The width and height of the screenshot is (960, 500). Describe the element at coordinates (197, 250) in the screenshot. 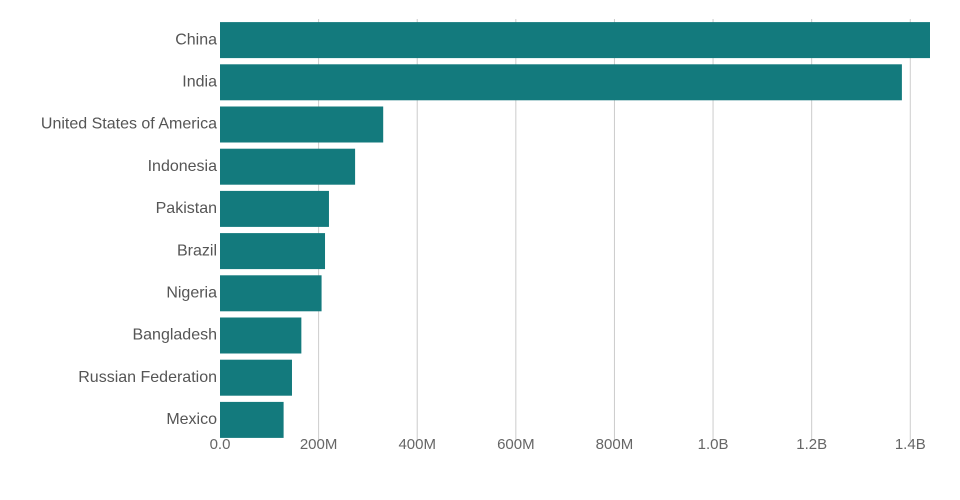

I see `category-label: Brazil` at that location.